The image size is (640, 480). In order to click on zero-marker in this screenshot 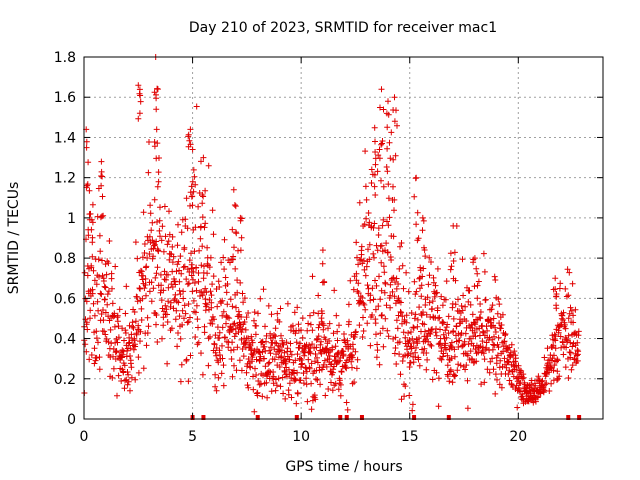, I will do `click(346, 417)`.